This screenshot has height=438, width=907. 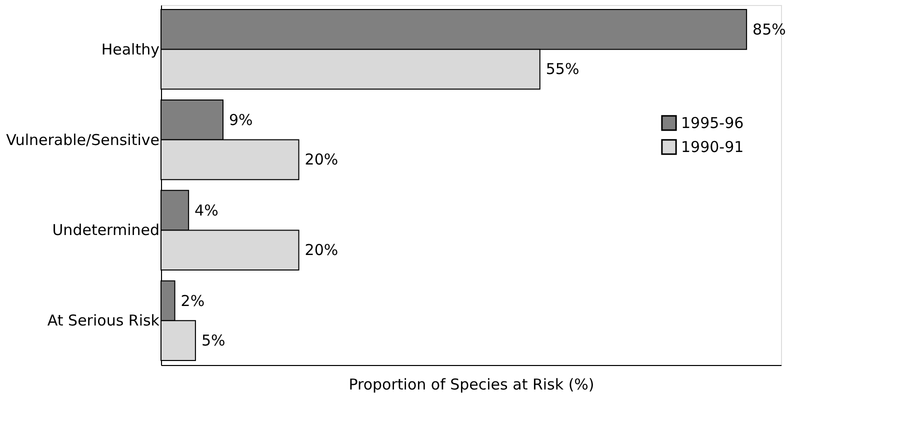 I want to click on data-label: 55%, so click(x=563, y=69).